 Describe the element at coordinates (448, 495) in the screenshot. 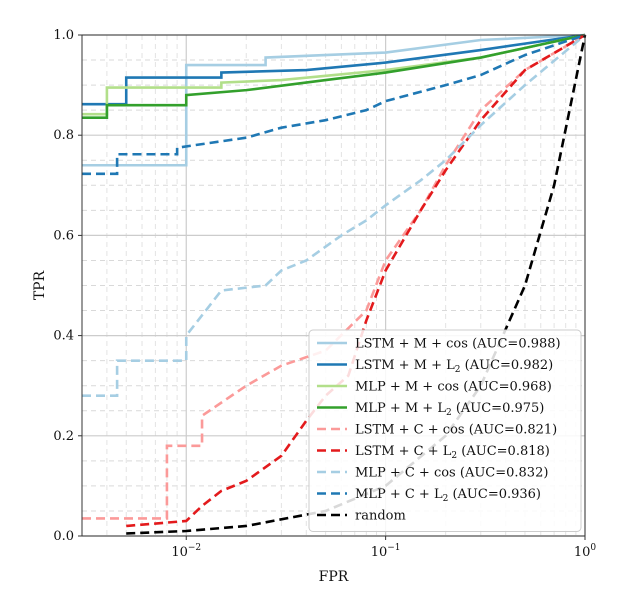

I see `legend-label-8: MLP + C + L2 (AUC=0.936)` at that location.